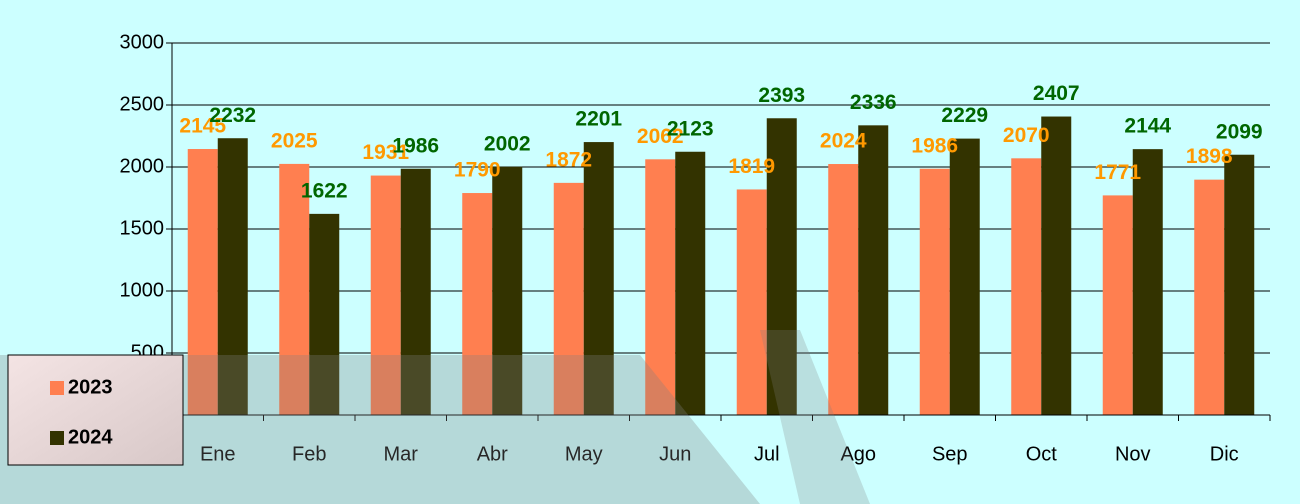 The image size is (1300, 504). I want to click on data-label: 2336, so click(873, 102).